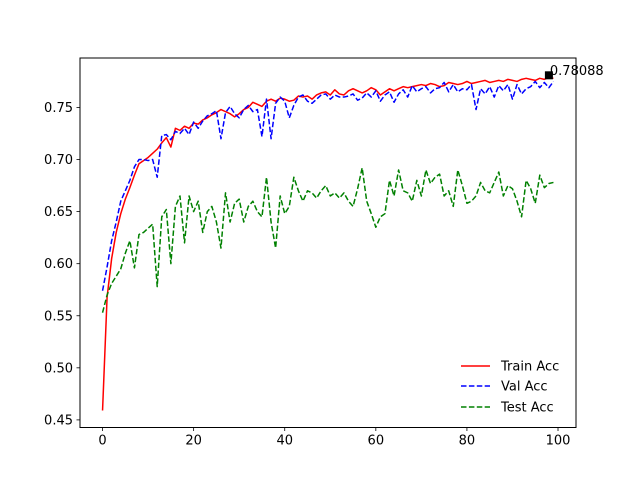 Image resolution: width=640 pixels, height=485 pixels. Describe the element at coordinates (527, 408) in the screenshot. I see `legend-label: Test Acc` at that location.